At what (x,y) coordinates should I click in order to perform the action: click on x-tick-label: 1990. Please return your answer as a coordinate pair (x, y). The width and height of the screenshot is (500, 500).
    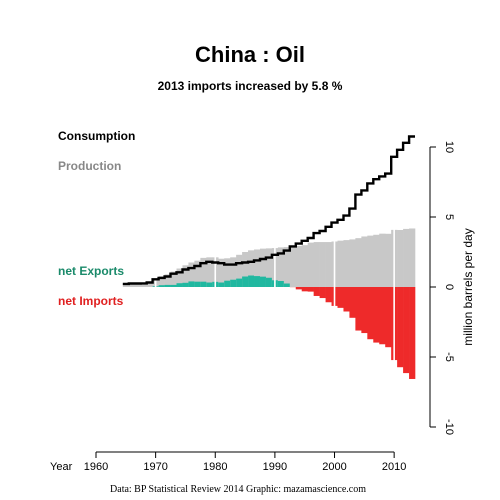
    Looking at the image, I should click on (275, 467).